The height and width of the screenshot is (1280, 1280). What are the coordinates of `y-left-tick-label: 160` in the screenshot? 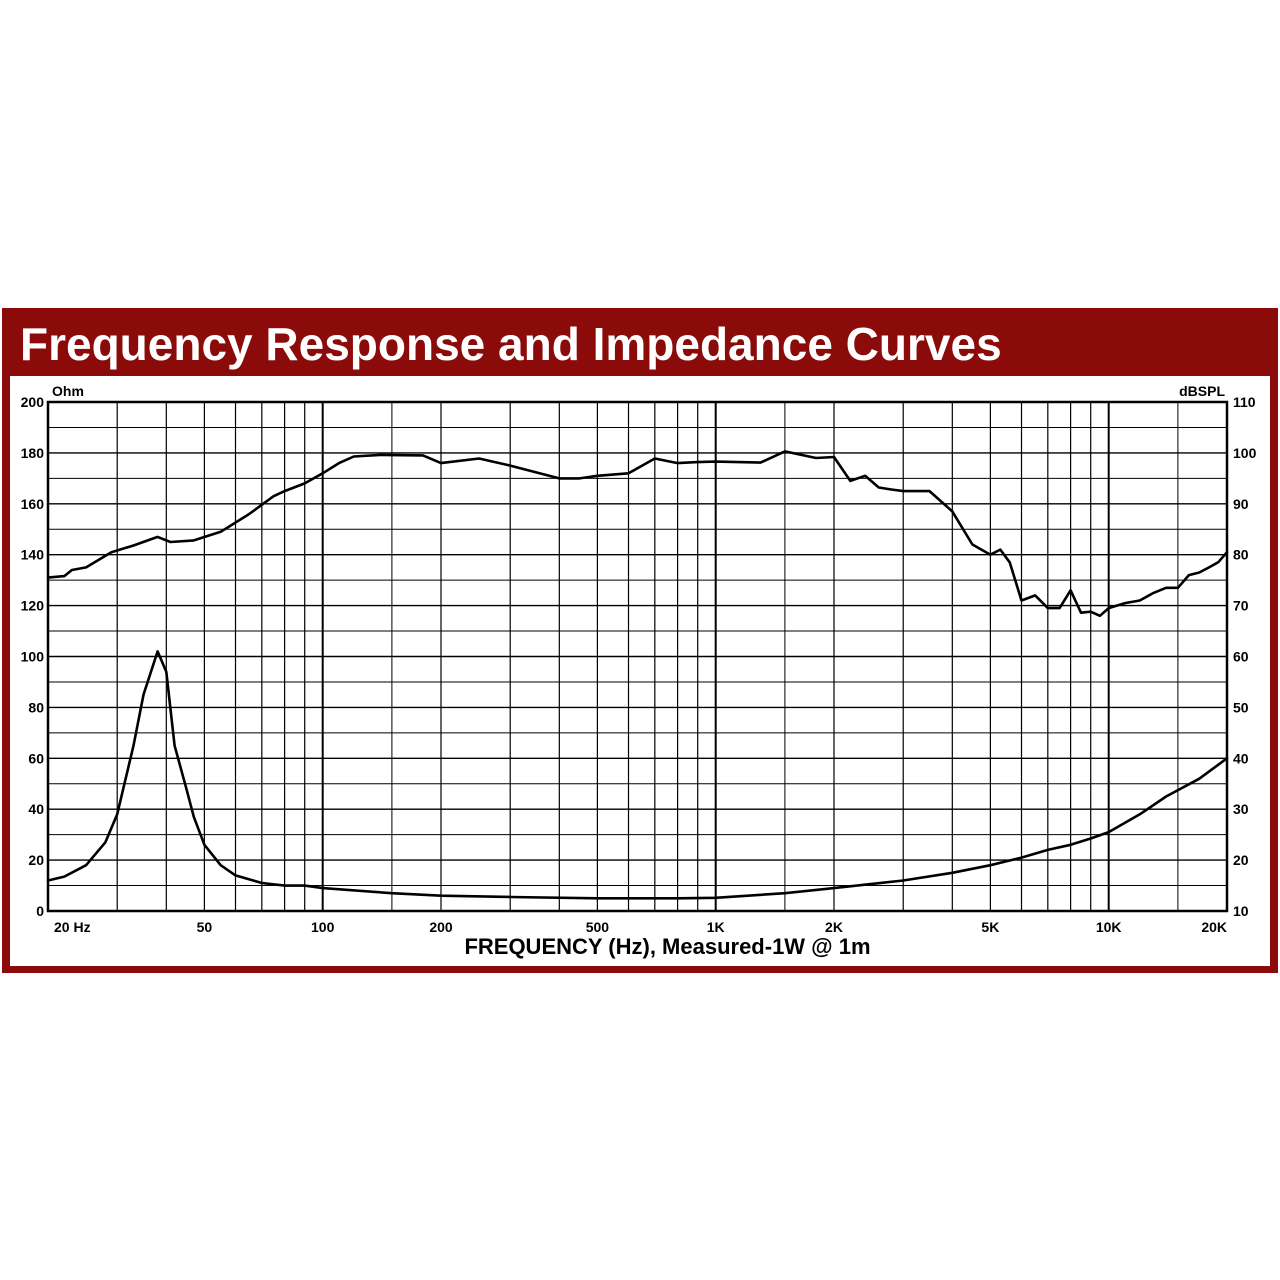 It's located at (33, 504).